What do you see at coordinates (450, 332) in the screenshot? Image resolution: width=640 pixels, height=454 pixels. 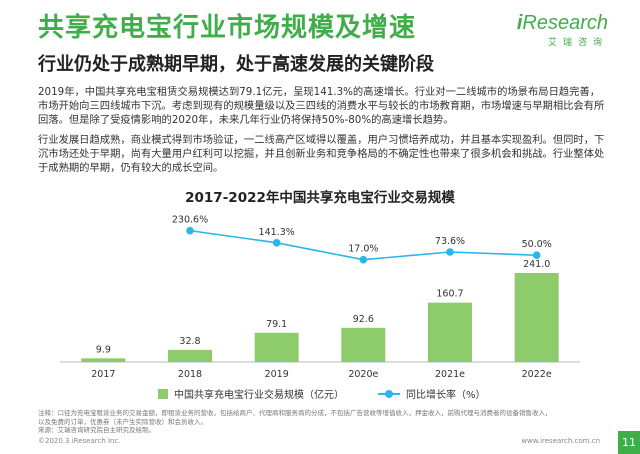 I see `bar-2021e` at bounding box center [450, 332].